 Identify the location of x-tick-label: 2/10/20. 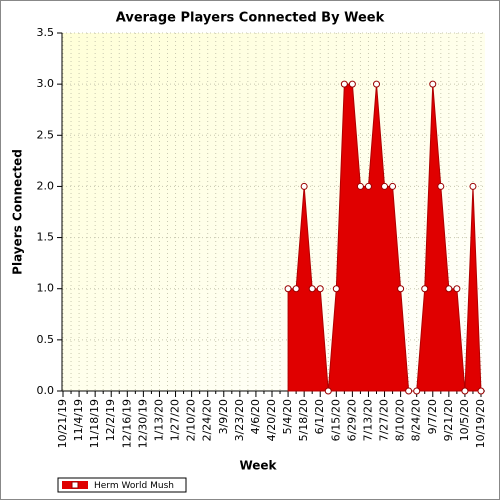
(191, 420).